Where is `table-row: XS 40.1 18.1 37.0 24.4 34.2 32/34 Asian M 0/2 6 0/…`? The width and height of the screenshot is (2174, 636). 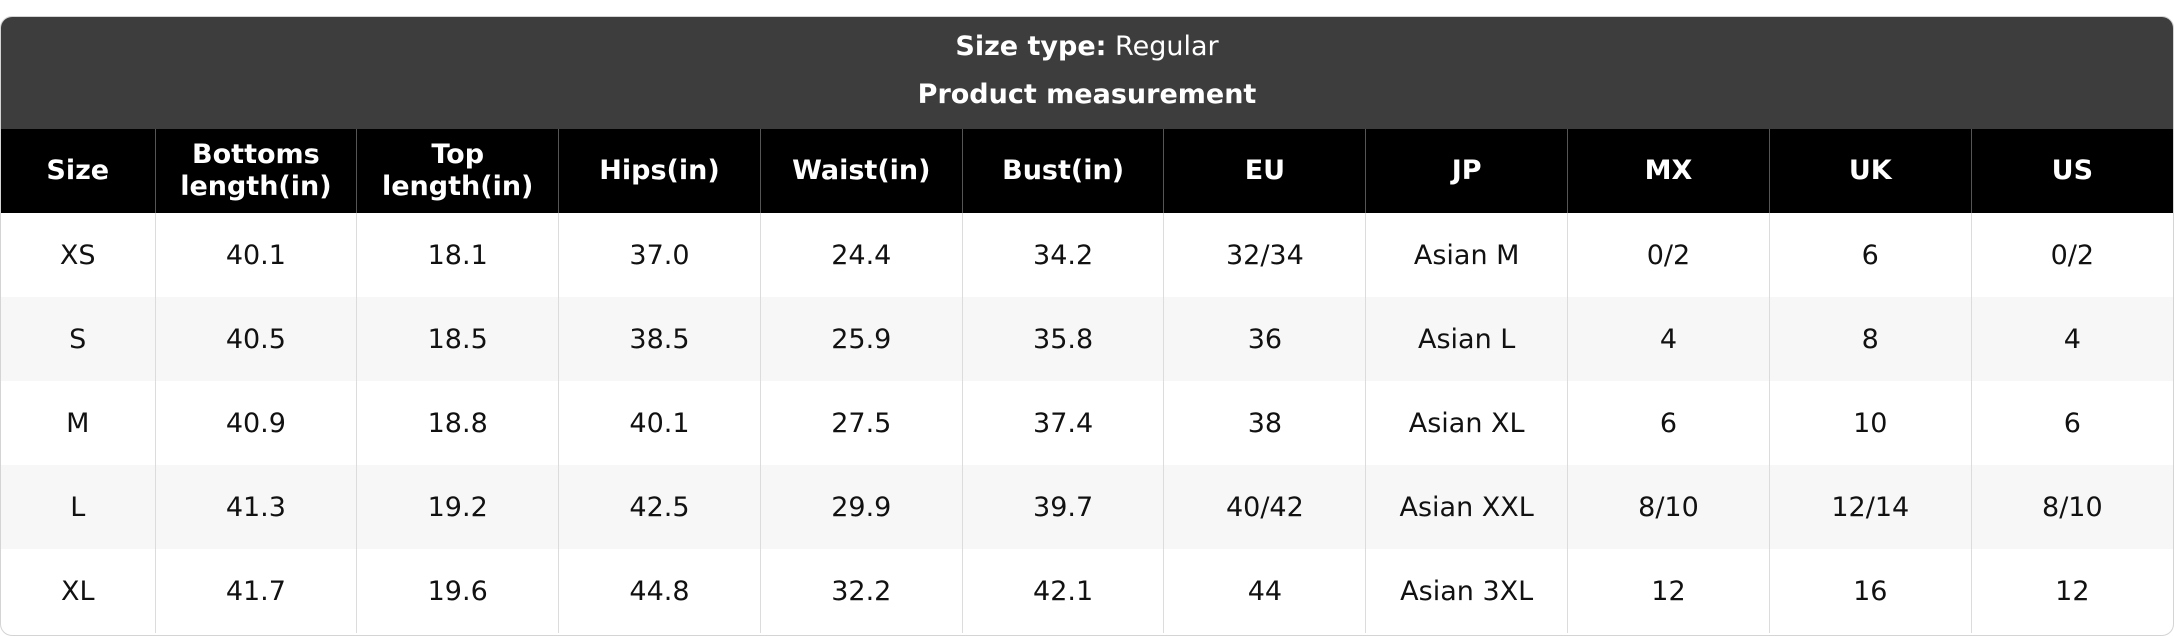
table-row: XS 40.1 18.1 37.0 24.4 34.2 32/34 Asian M 0/2 6 0/… is located at coordinates (1087, 255).